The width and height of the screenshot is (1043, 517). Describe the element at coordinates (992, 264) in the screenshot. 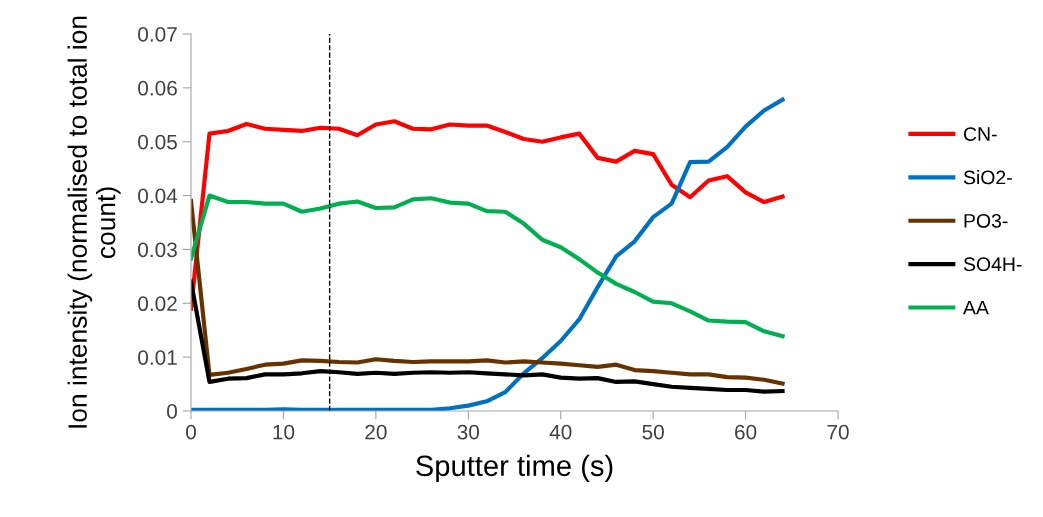

I see `legend-label: SO4H-` at that location.